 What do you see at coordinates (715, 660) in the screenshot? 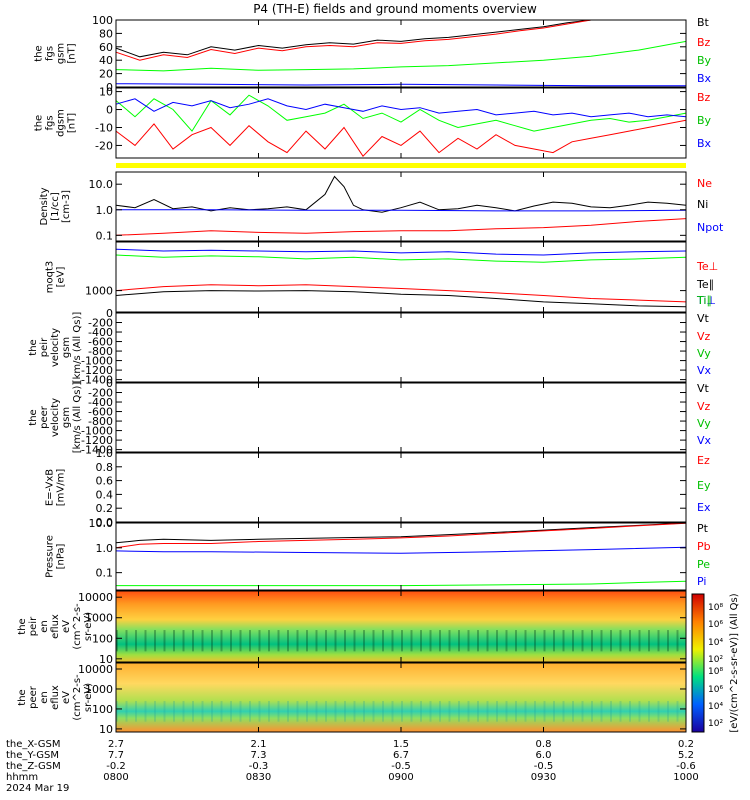
I see `colorbar-tick-label: 10²` at bounding box center [715, 660].